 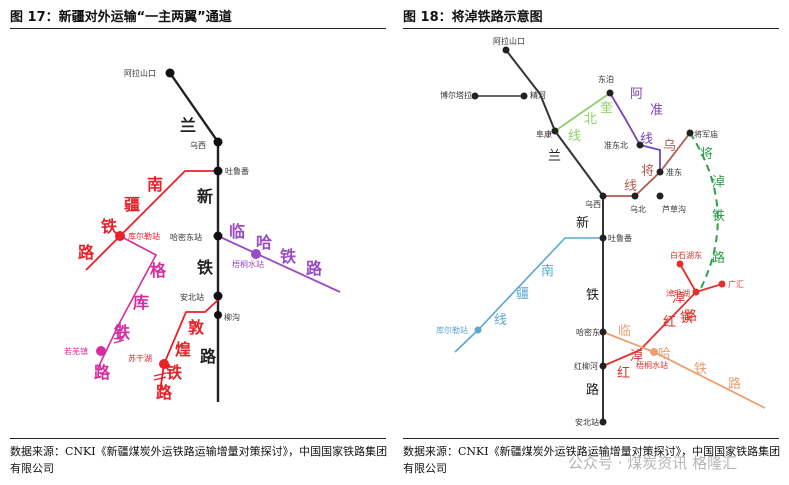 I want to click on r-naohong-char-2: 红, so click(x=669, y=322).